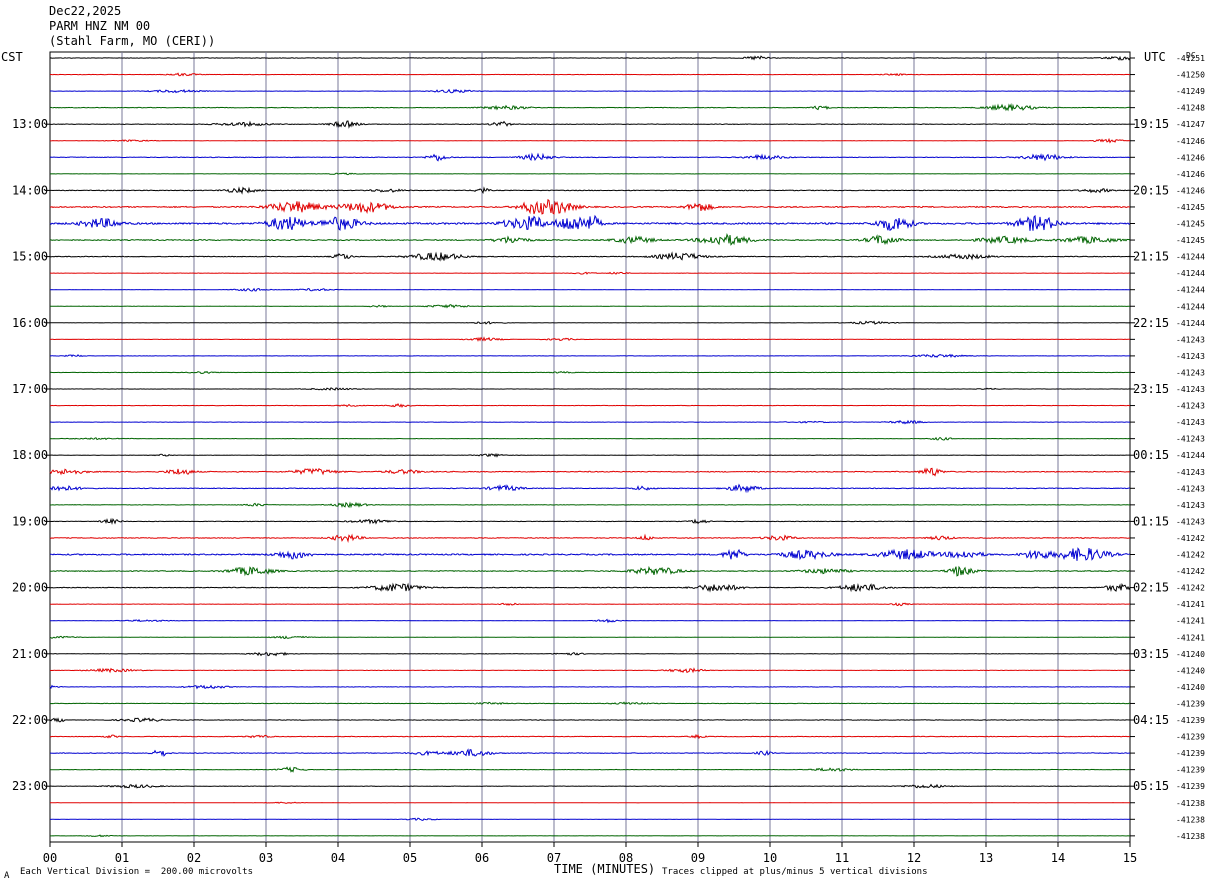 Image resolution: width=1210 pixels, height=886 pixels. Describe the element at coordinates (1151, 190) in the screenshot. I see `right-hour-label: 20:15` at that location.